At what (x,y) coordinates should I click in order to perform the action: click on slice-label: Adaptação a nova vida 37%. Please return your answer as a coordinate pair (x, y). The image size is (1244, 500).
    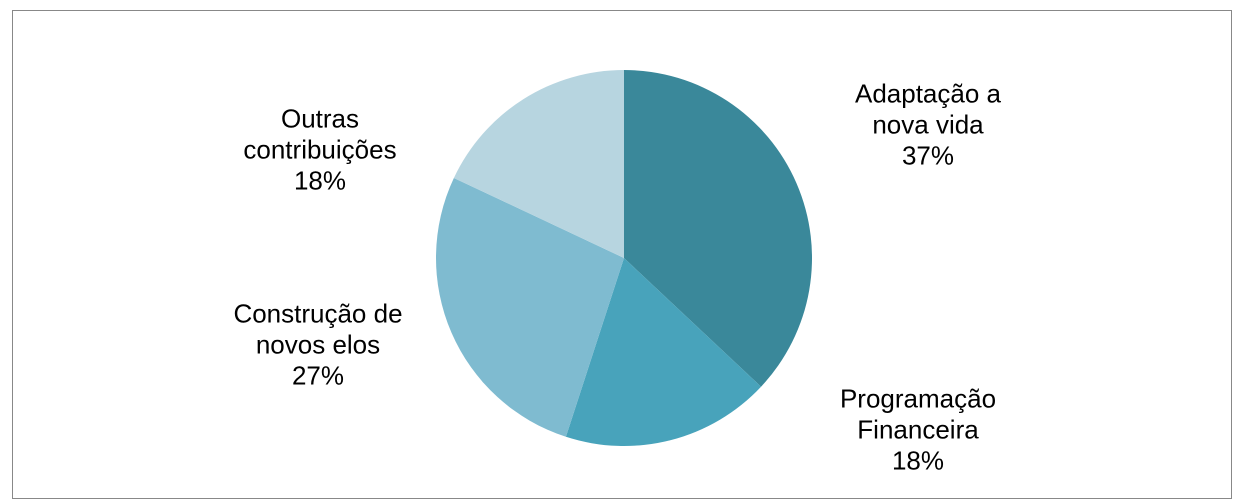
    Looking at the image, I should click on (928, 125).